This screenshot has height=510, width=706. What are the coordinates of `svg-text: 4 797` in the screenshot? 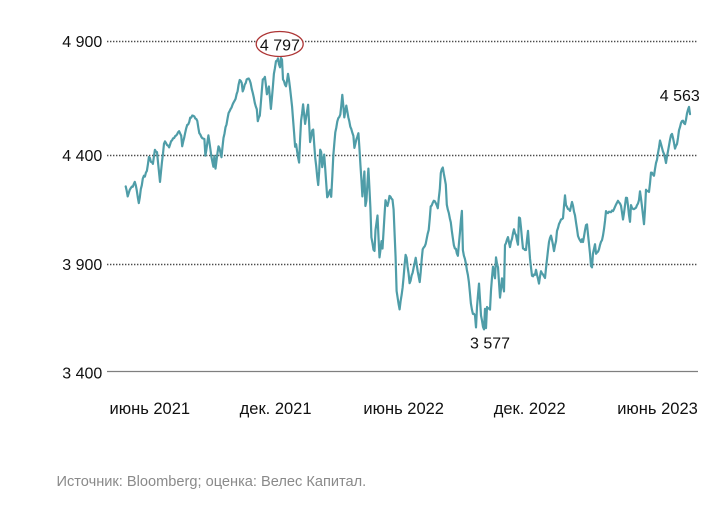 It's located at (280, 46).